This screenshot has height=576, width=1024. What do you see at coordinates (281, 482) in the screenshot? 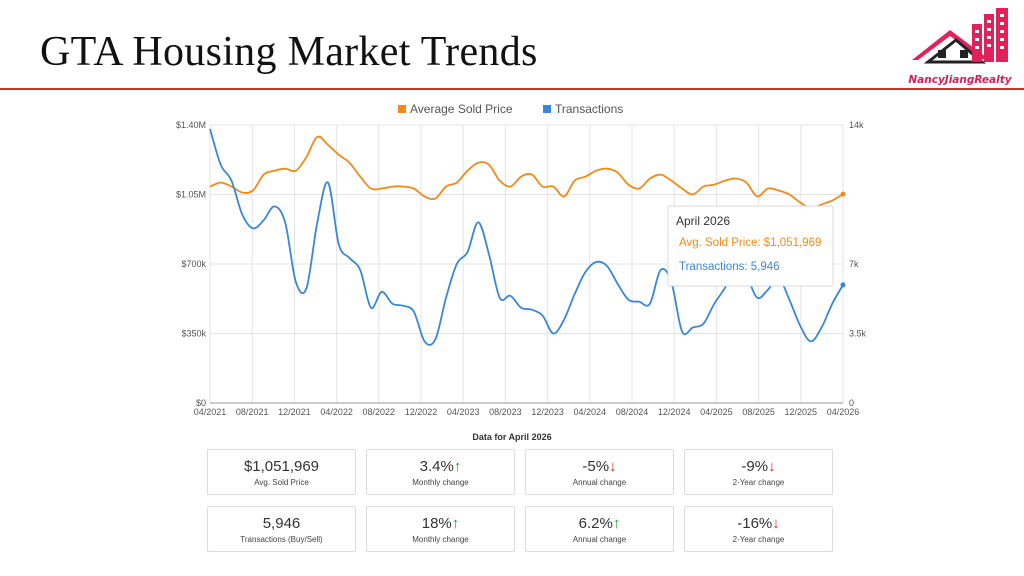
I see `stat-label: Avg. Sold Price` at bounding box center [281, 482].